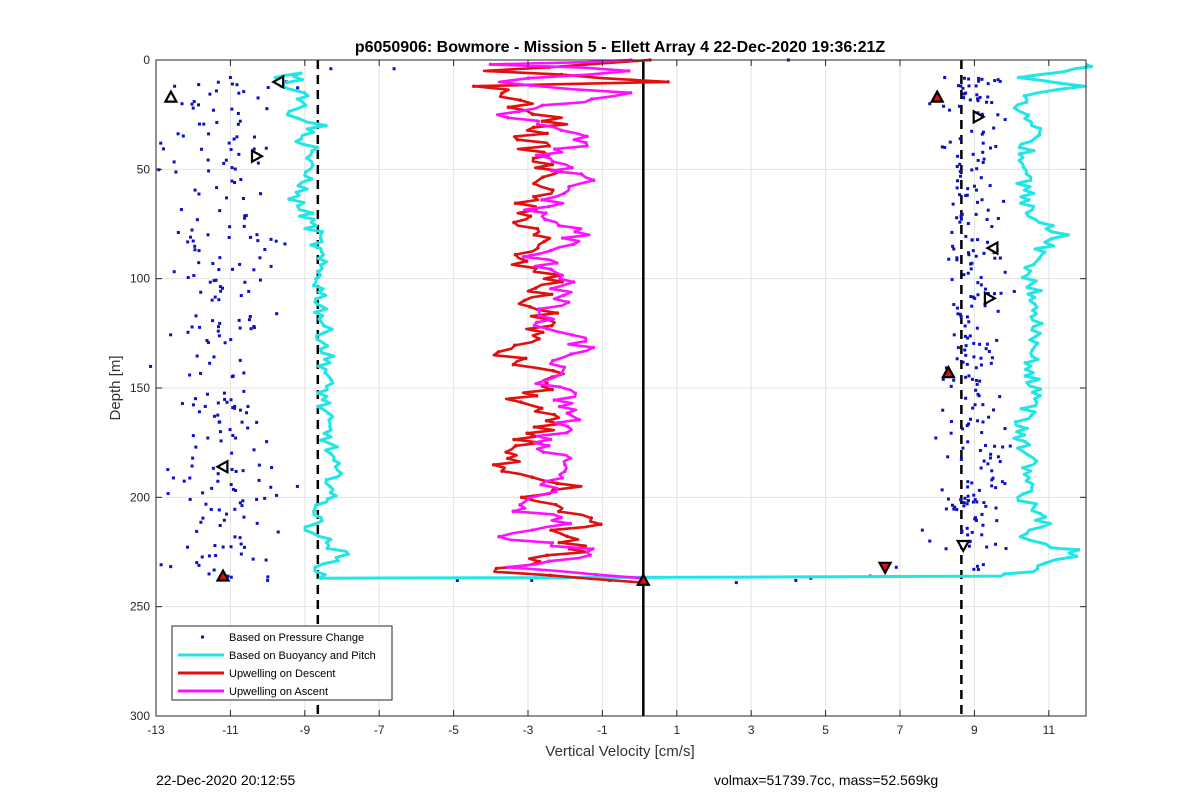 The image size is (1200, 804). What do you see at coordinates (171, 96) in the screenshot?
I see `triangle-up-marker` at bounding box center [171, 96].